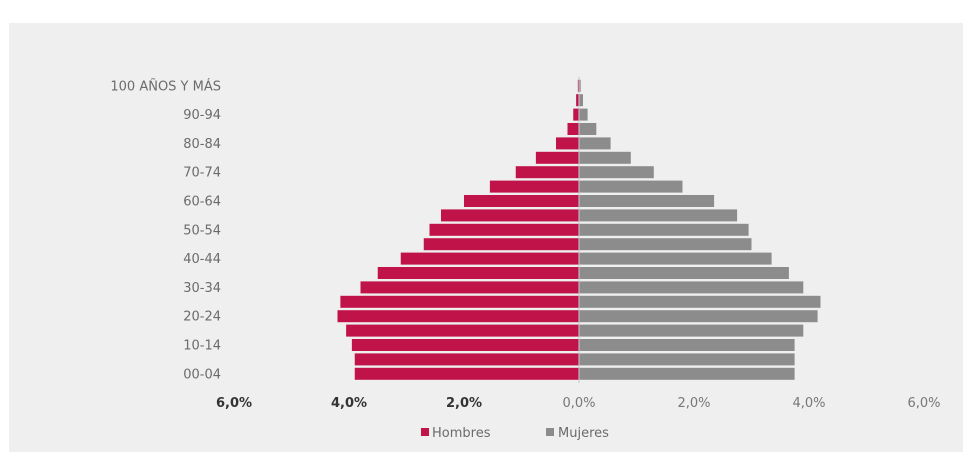 The image size is (968, 456). I want to click on y-tick-label: 90-94, so click(202, 115).